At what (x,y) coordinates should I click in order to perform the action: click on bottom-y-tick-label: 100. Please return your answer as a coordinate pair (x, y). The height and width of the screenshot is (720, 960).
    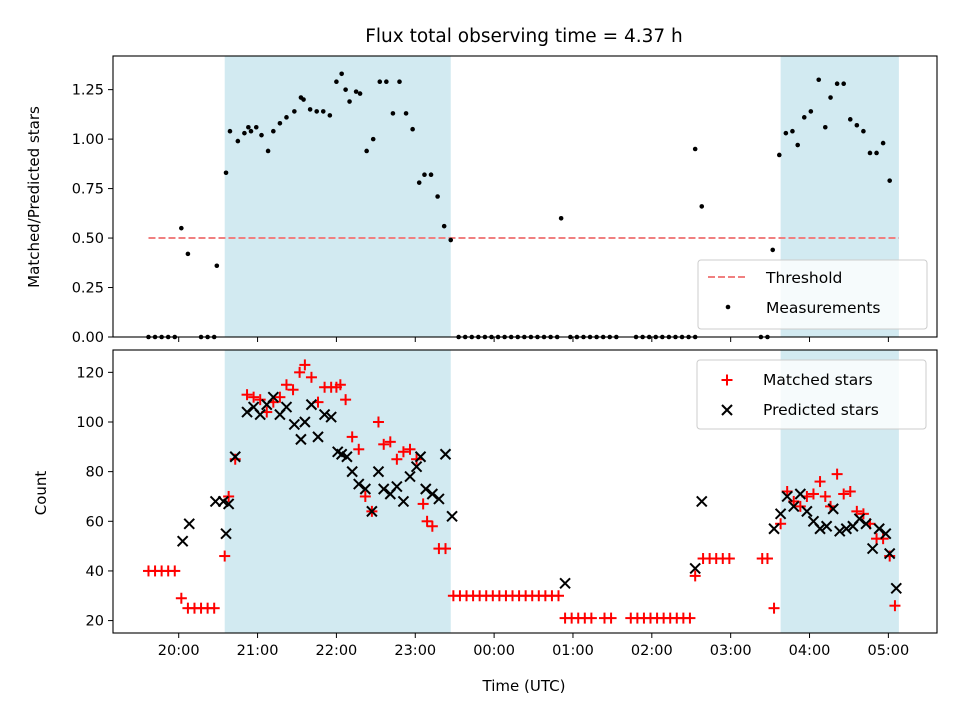
    Looking at the image, I should click on (90, 423).